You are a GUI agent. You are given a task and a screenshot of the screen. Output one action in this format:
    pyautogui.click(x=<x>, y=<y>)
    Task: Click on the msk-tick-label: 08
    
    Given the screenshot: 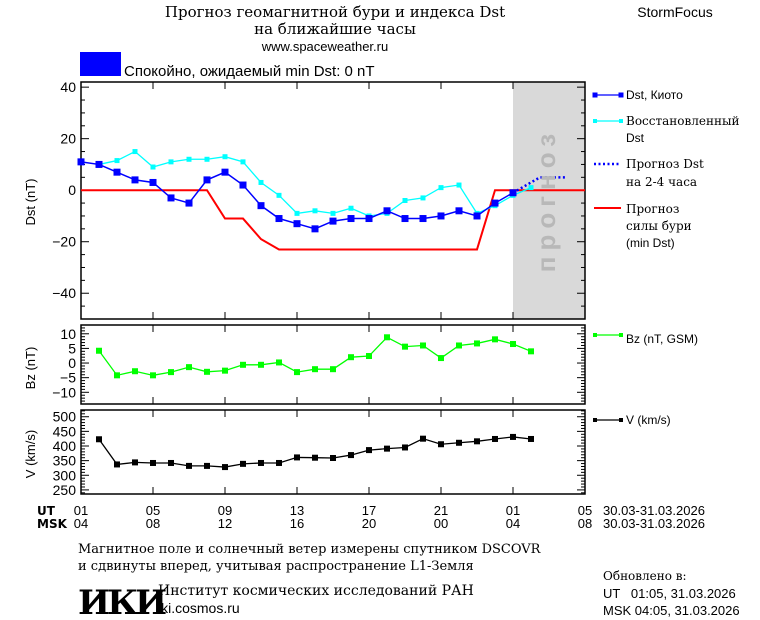 What is the action you would take?
    pyautogui.click(x=585, y=523)
    